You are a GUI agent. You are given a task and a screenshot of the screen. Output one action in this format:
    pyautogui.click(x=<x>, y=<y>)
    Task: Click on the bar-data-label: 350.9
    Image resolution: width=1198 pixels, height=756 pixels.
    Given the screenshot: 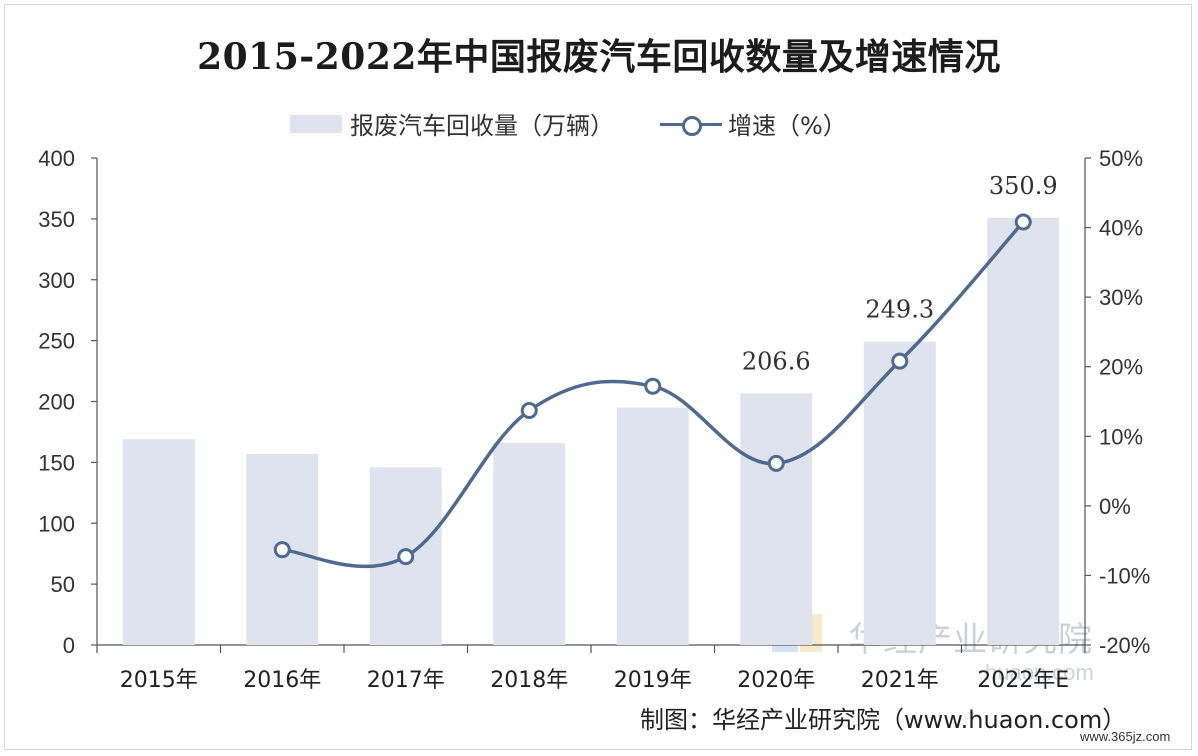 What is the action you would take?
    pyautogui.click(x=1023, y=186)
    